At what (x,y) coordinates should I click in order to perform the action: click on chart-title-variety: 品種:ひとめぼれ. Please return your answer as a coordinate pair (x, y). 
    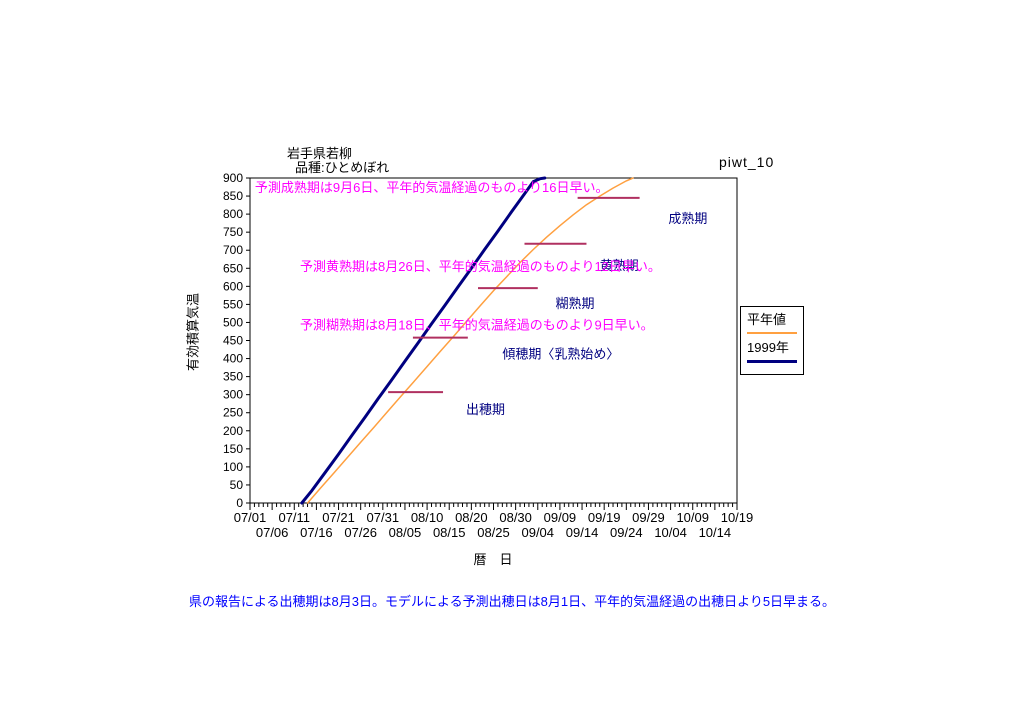
    Looking at the image, I should click on (342, 167).